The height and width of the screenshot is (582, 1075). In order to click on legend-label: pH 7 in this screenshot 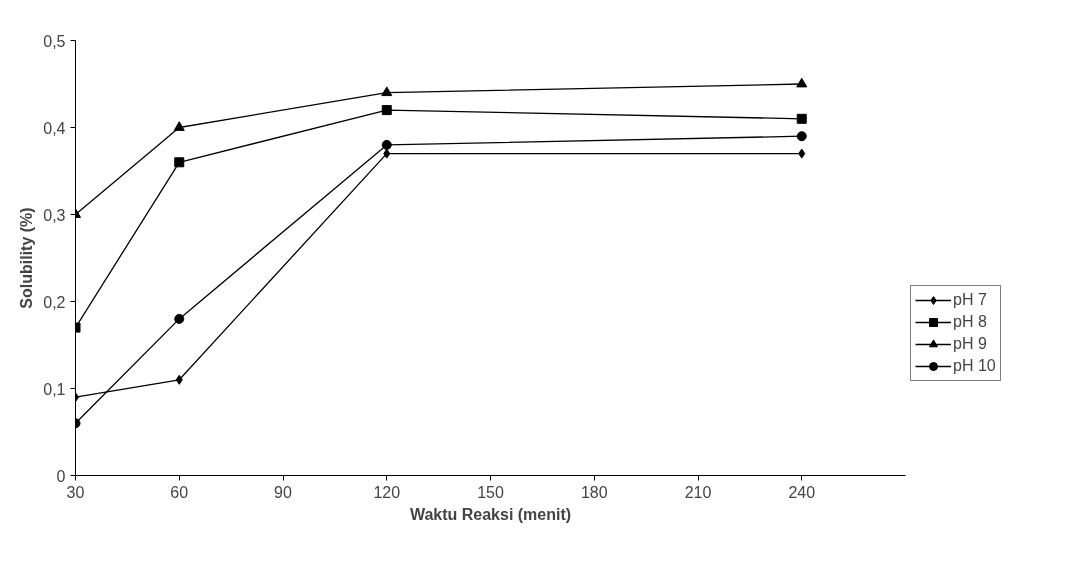, I will do `click(970, 300)`.